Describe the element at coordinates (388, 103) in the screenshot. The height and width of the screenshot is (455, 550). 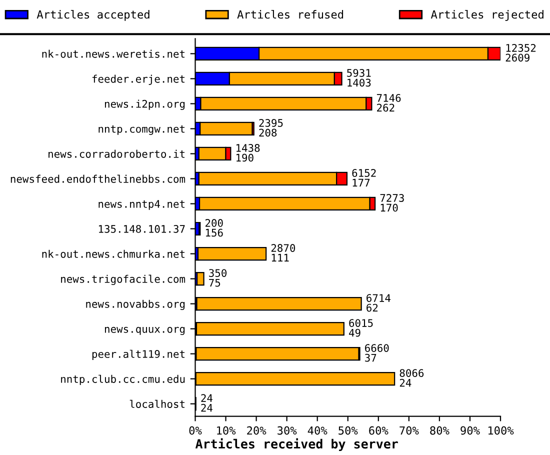
I see `annotation: 7146 262` at that location.